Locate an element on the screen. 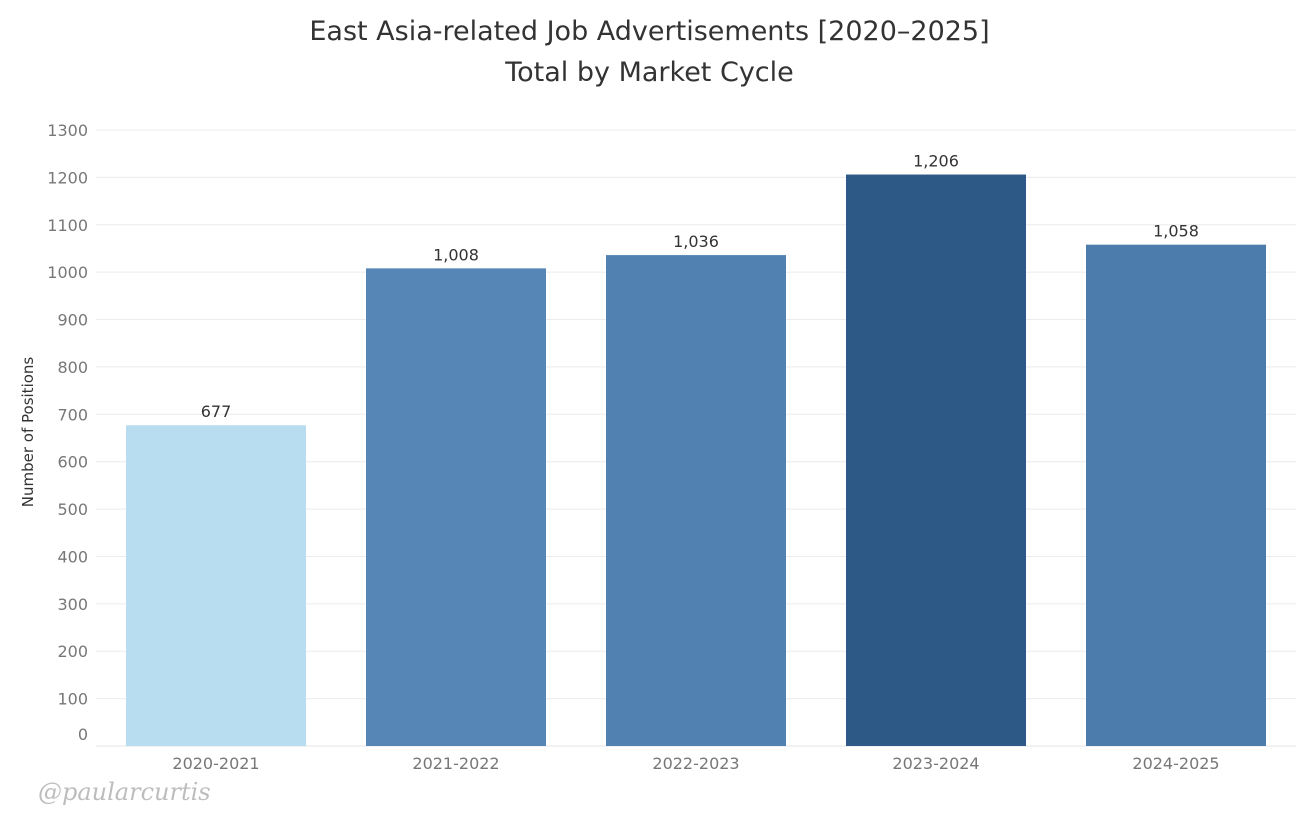 This screenshot has width=1299, height=822. x-tick-label: 2020-2021 is located at coordinates (215, 763).